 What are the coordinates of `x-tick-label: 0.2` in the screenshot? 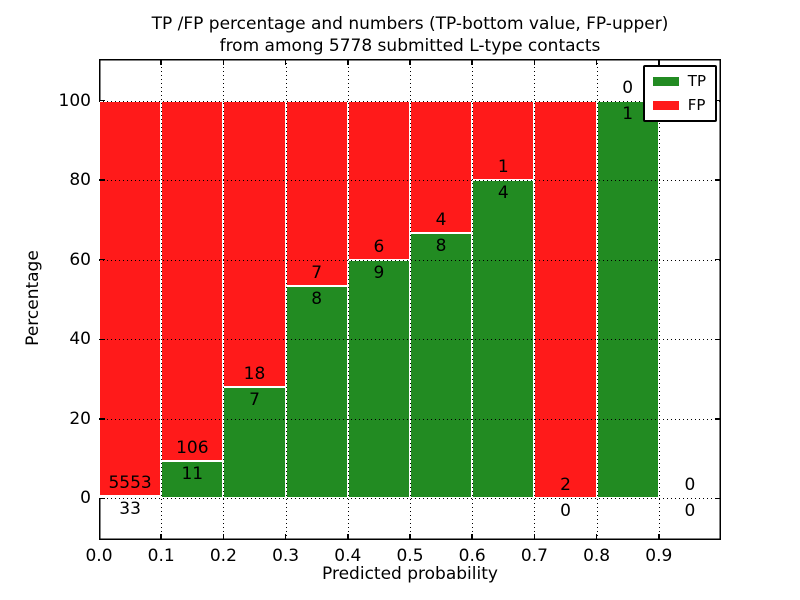 It's located at (223, 556).